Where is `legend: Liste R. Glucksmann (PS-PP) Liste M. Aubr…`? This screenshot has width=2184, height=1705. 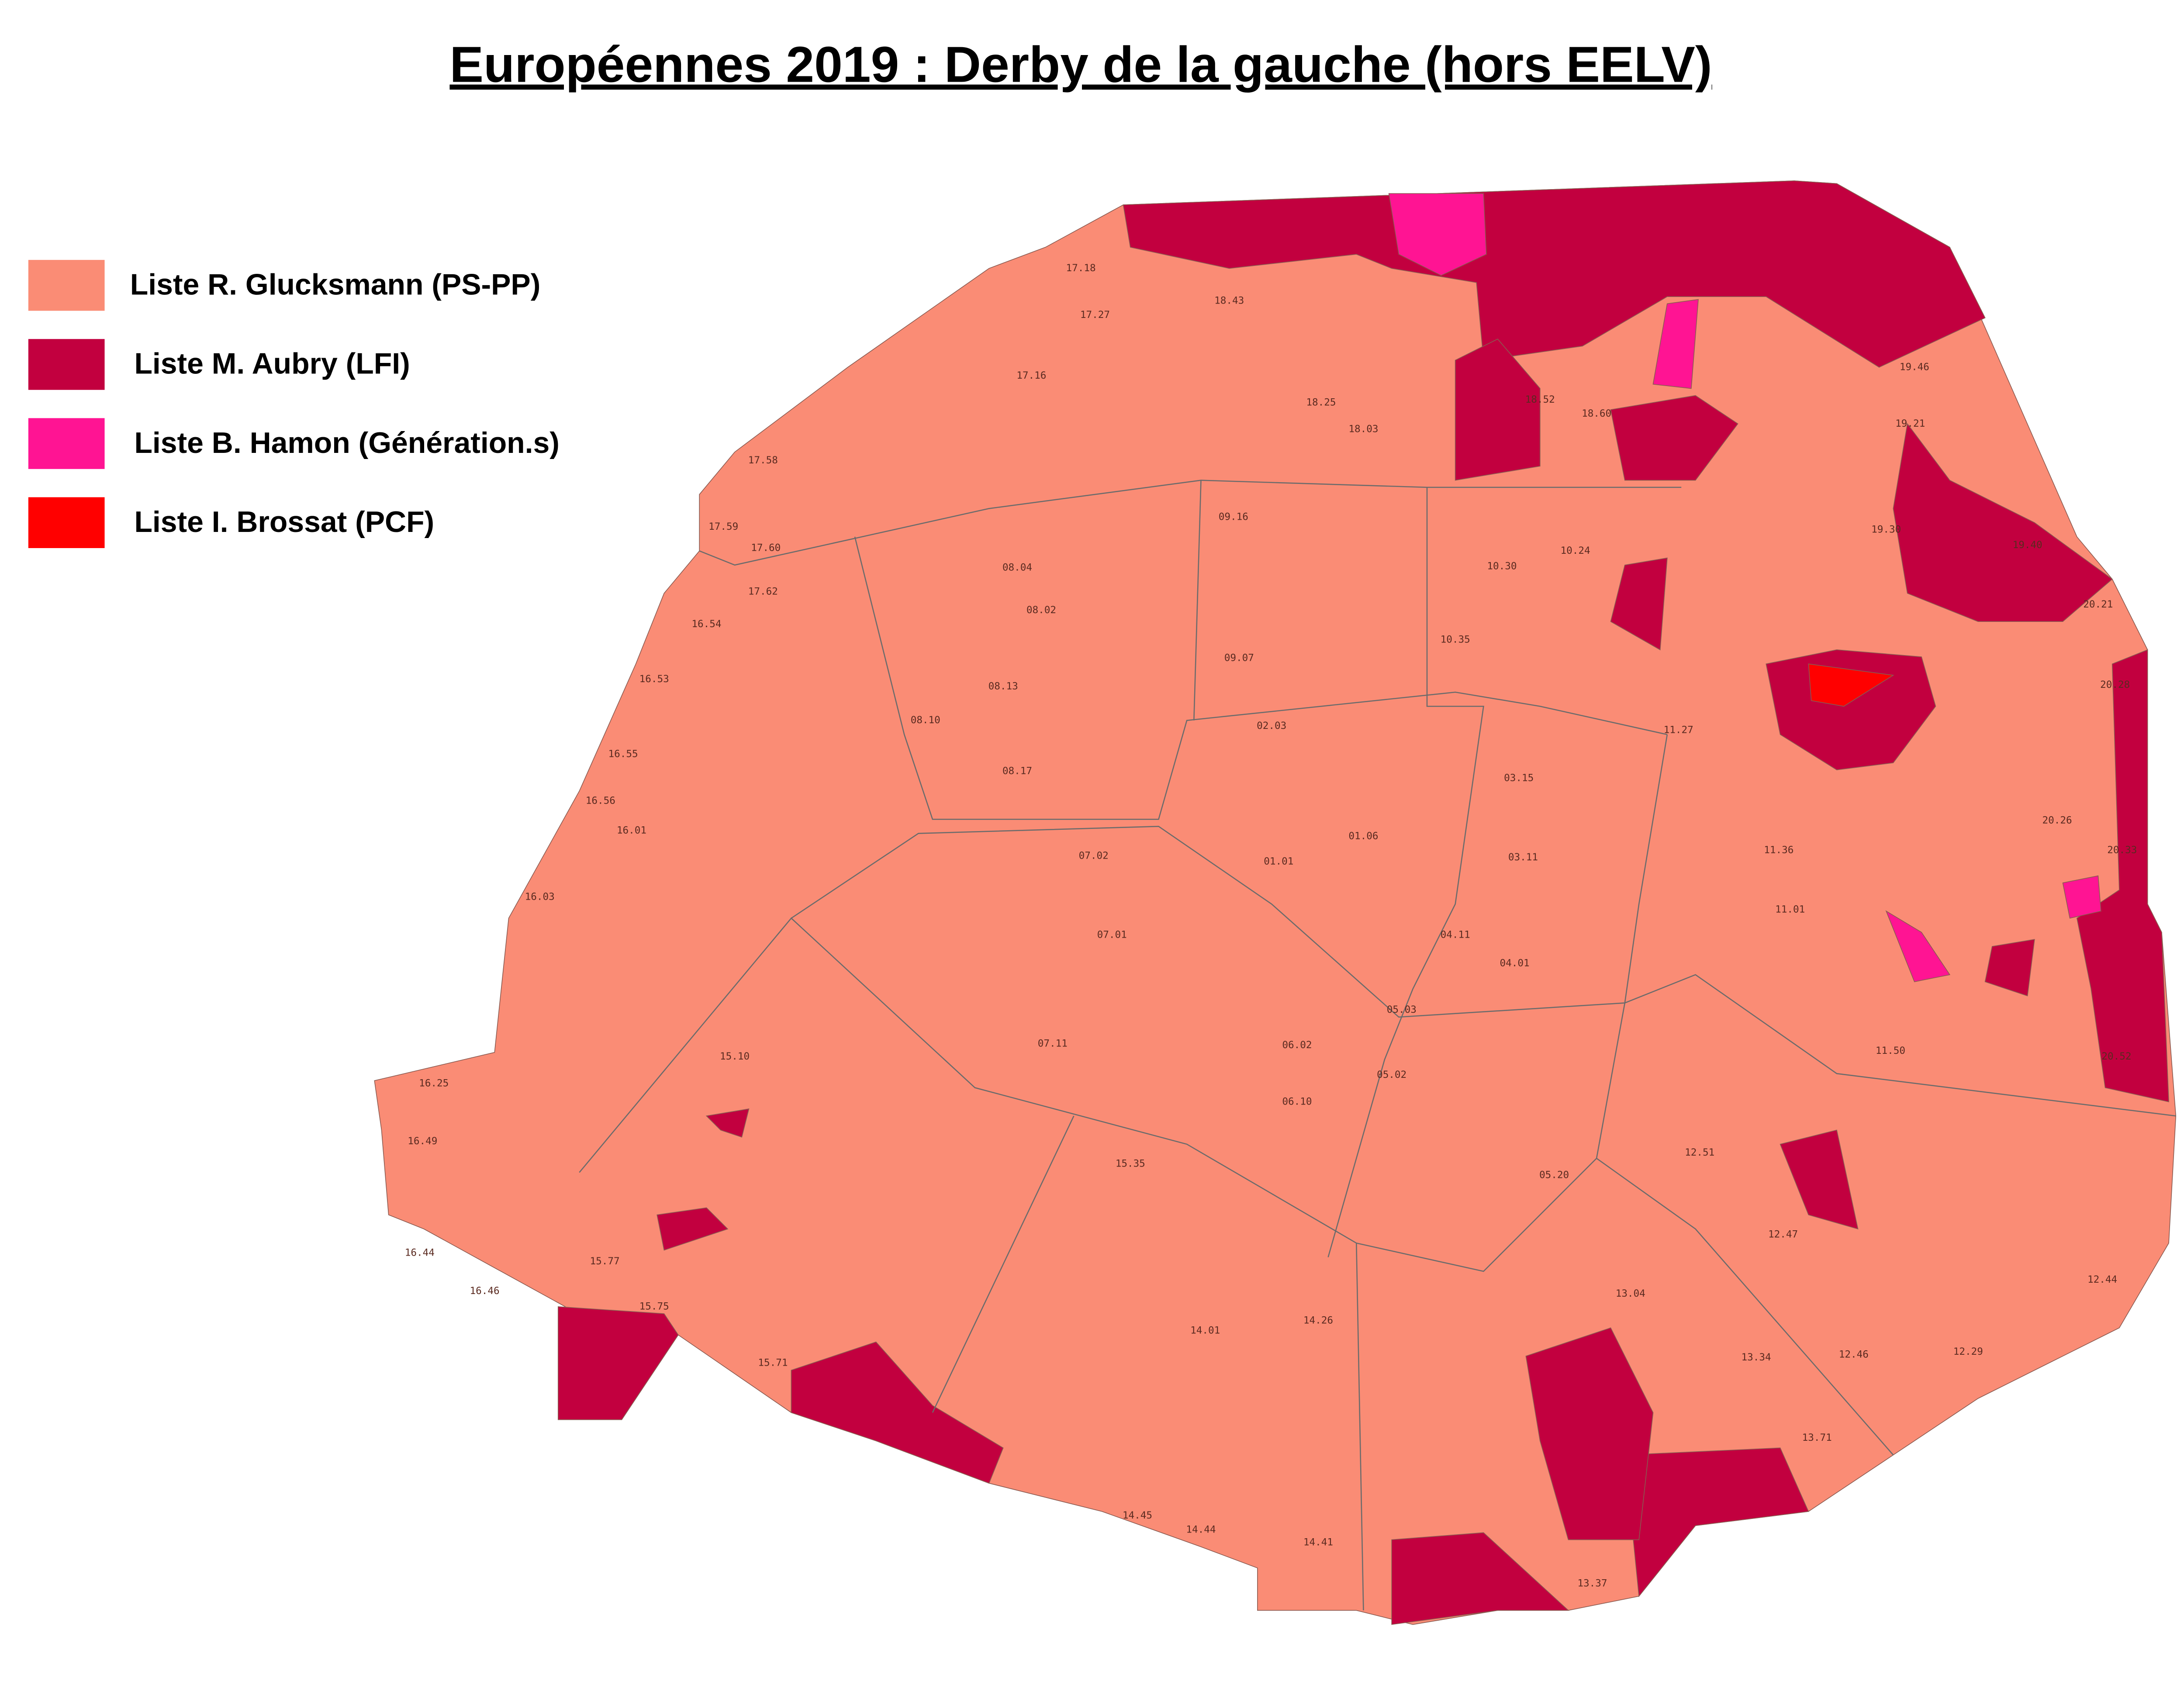
legend: Liste R. Glucksmann (PS-PP) Liste M. Aubr… is located at coordinates (294, 404).